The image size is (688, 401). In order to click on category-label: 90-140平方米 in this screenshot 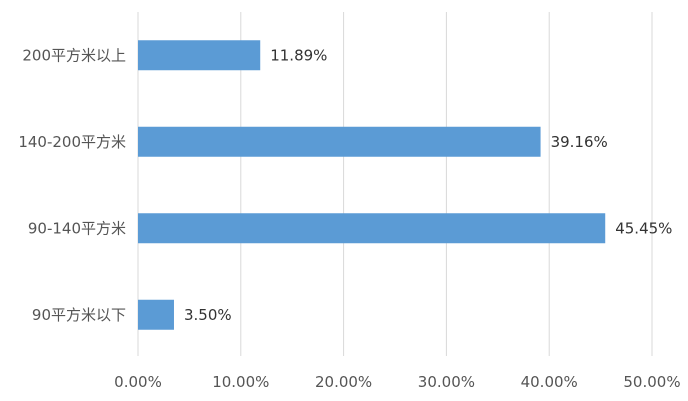, I will do `click(77, 228)`.